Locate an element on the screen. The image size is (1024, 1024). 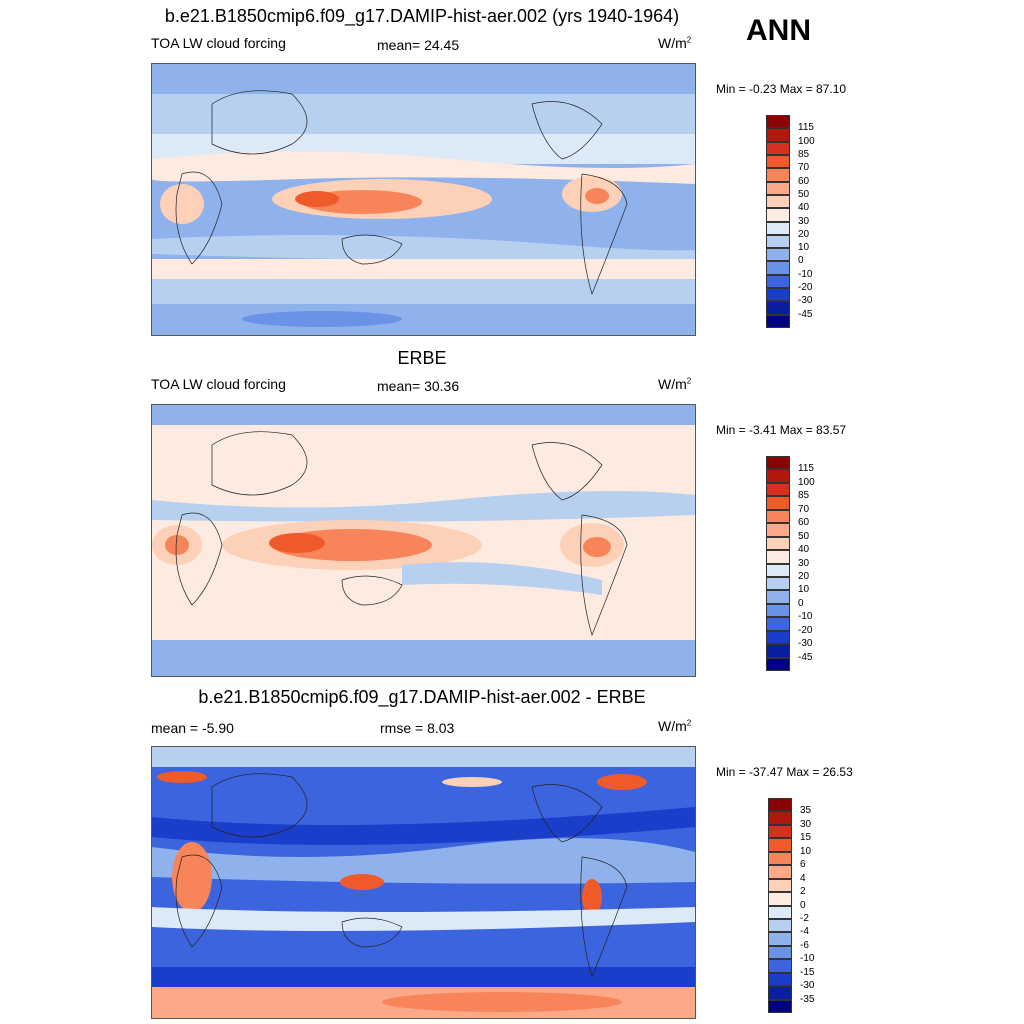
panel1-units-text: W/m is located at coordinates (672, 43).